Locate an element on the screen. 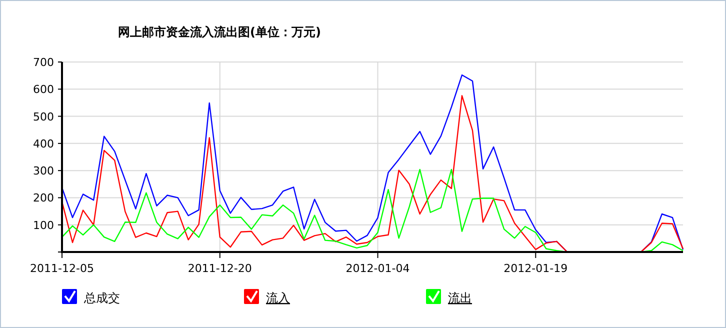 The width and height of the screenshot is (726, 328). y-tick-label: 700 is located at coordinates (43, 62).